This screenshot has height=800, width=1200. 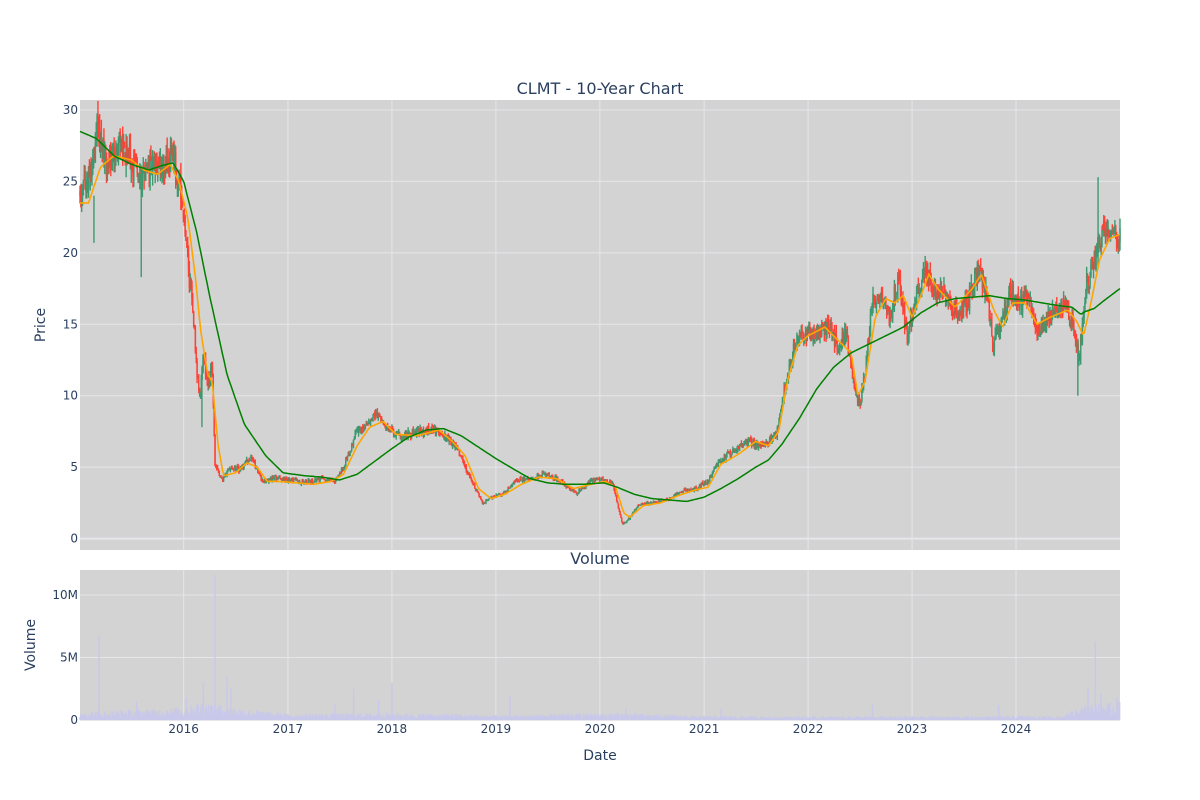 I want to click on price-y-tick-labels: 0 5 10 15 20 25 30, so click(x=70, y=324).